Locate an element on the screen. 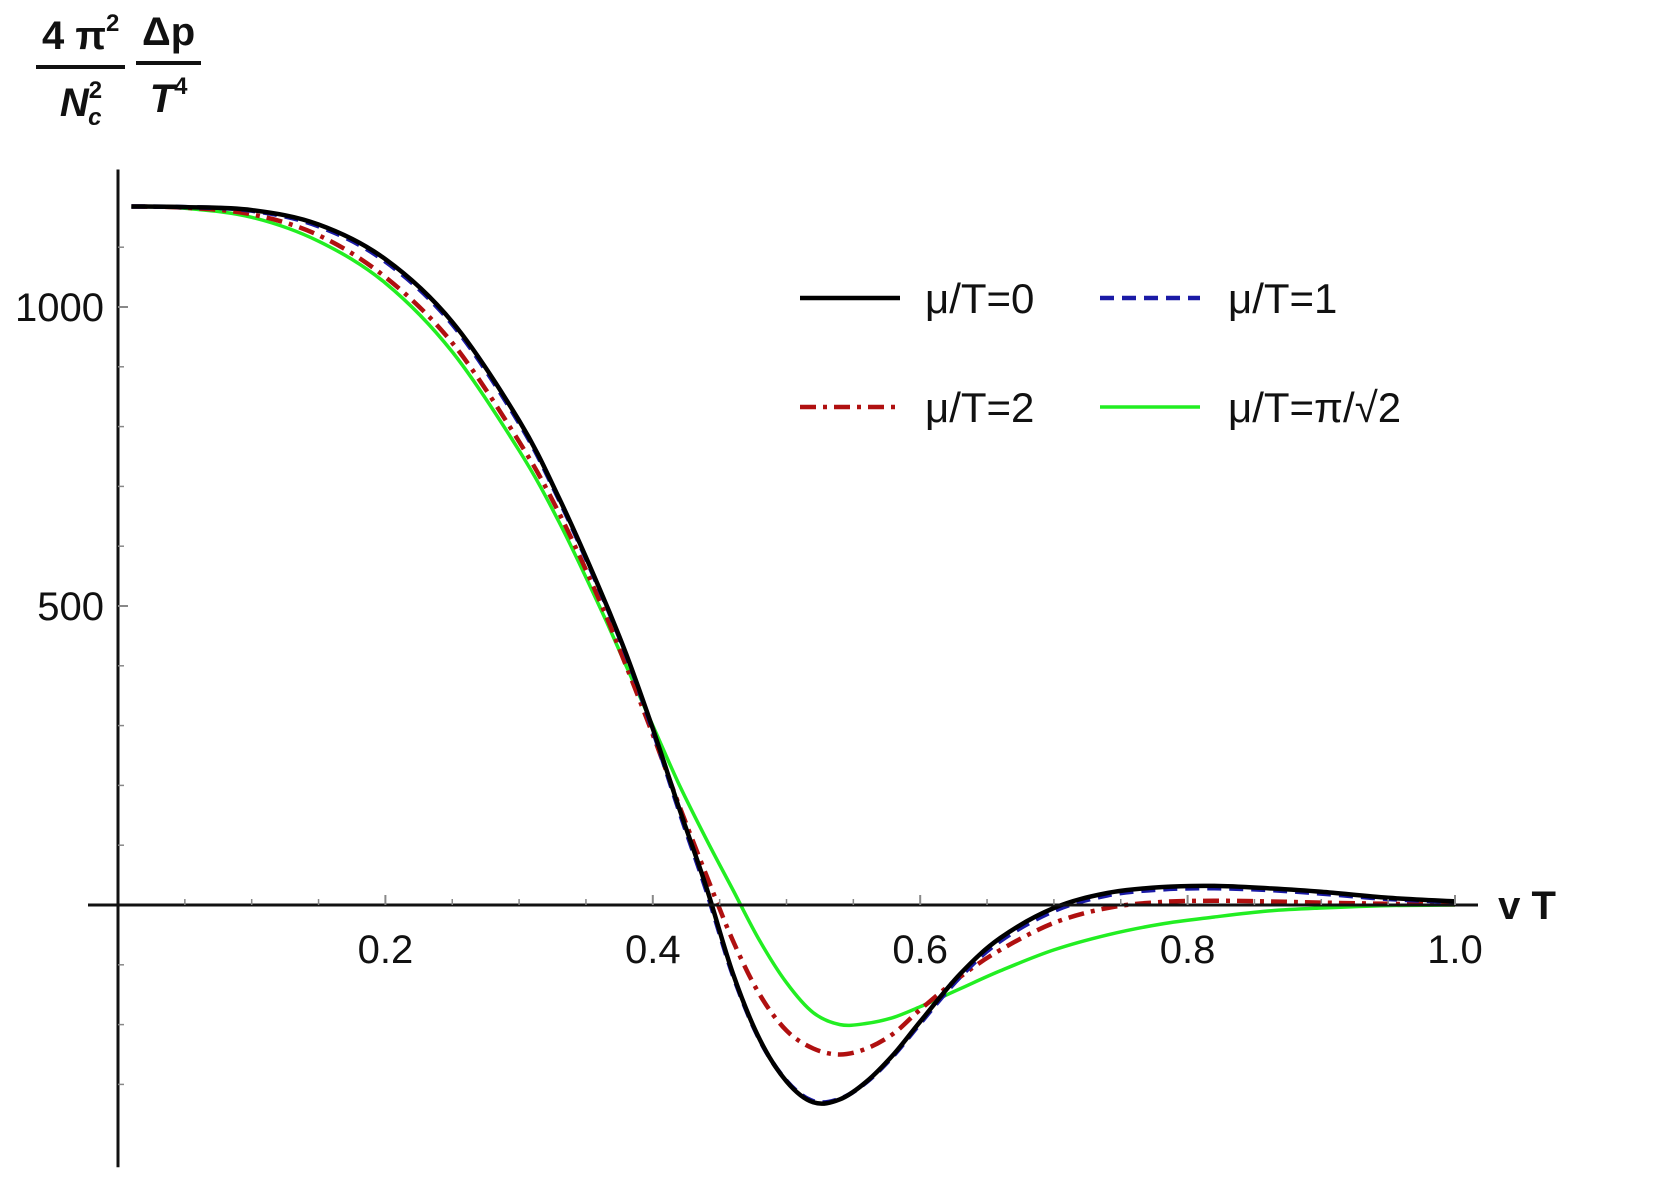 This screenshot has width=1661, height=1201. legend-label-2: μ/T=2 is located at coordinates (979, 407).